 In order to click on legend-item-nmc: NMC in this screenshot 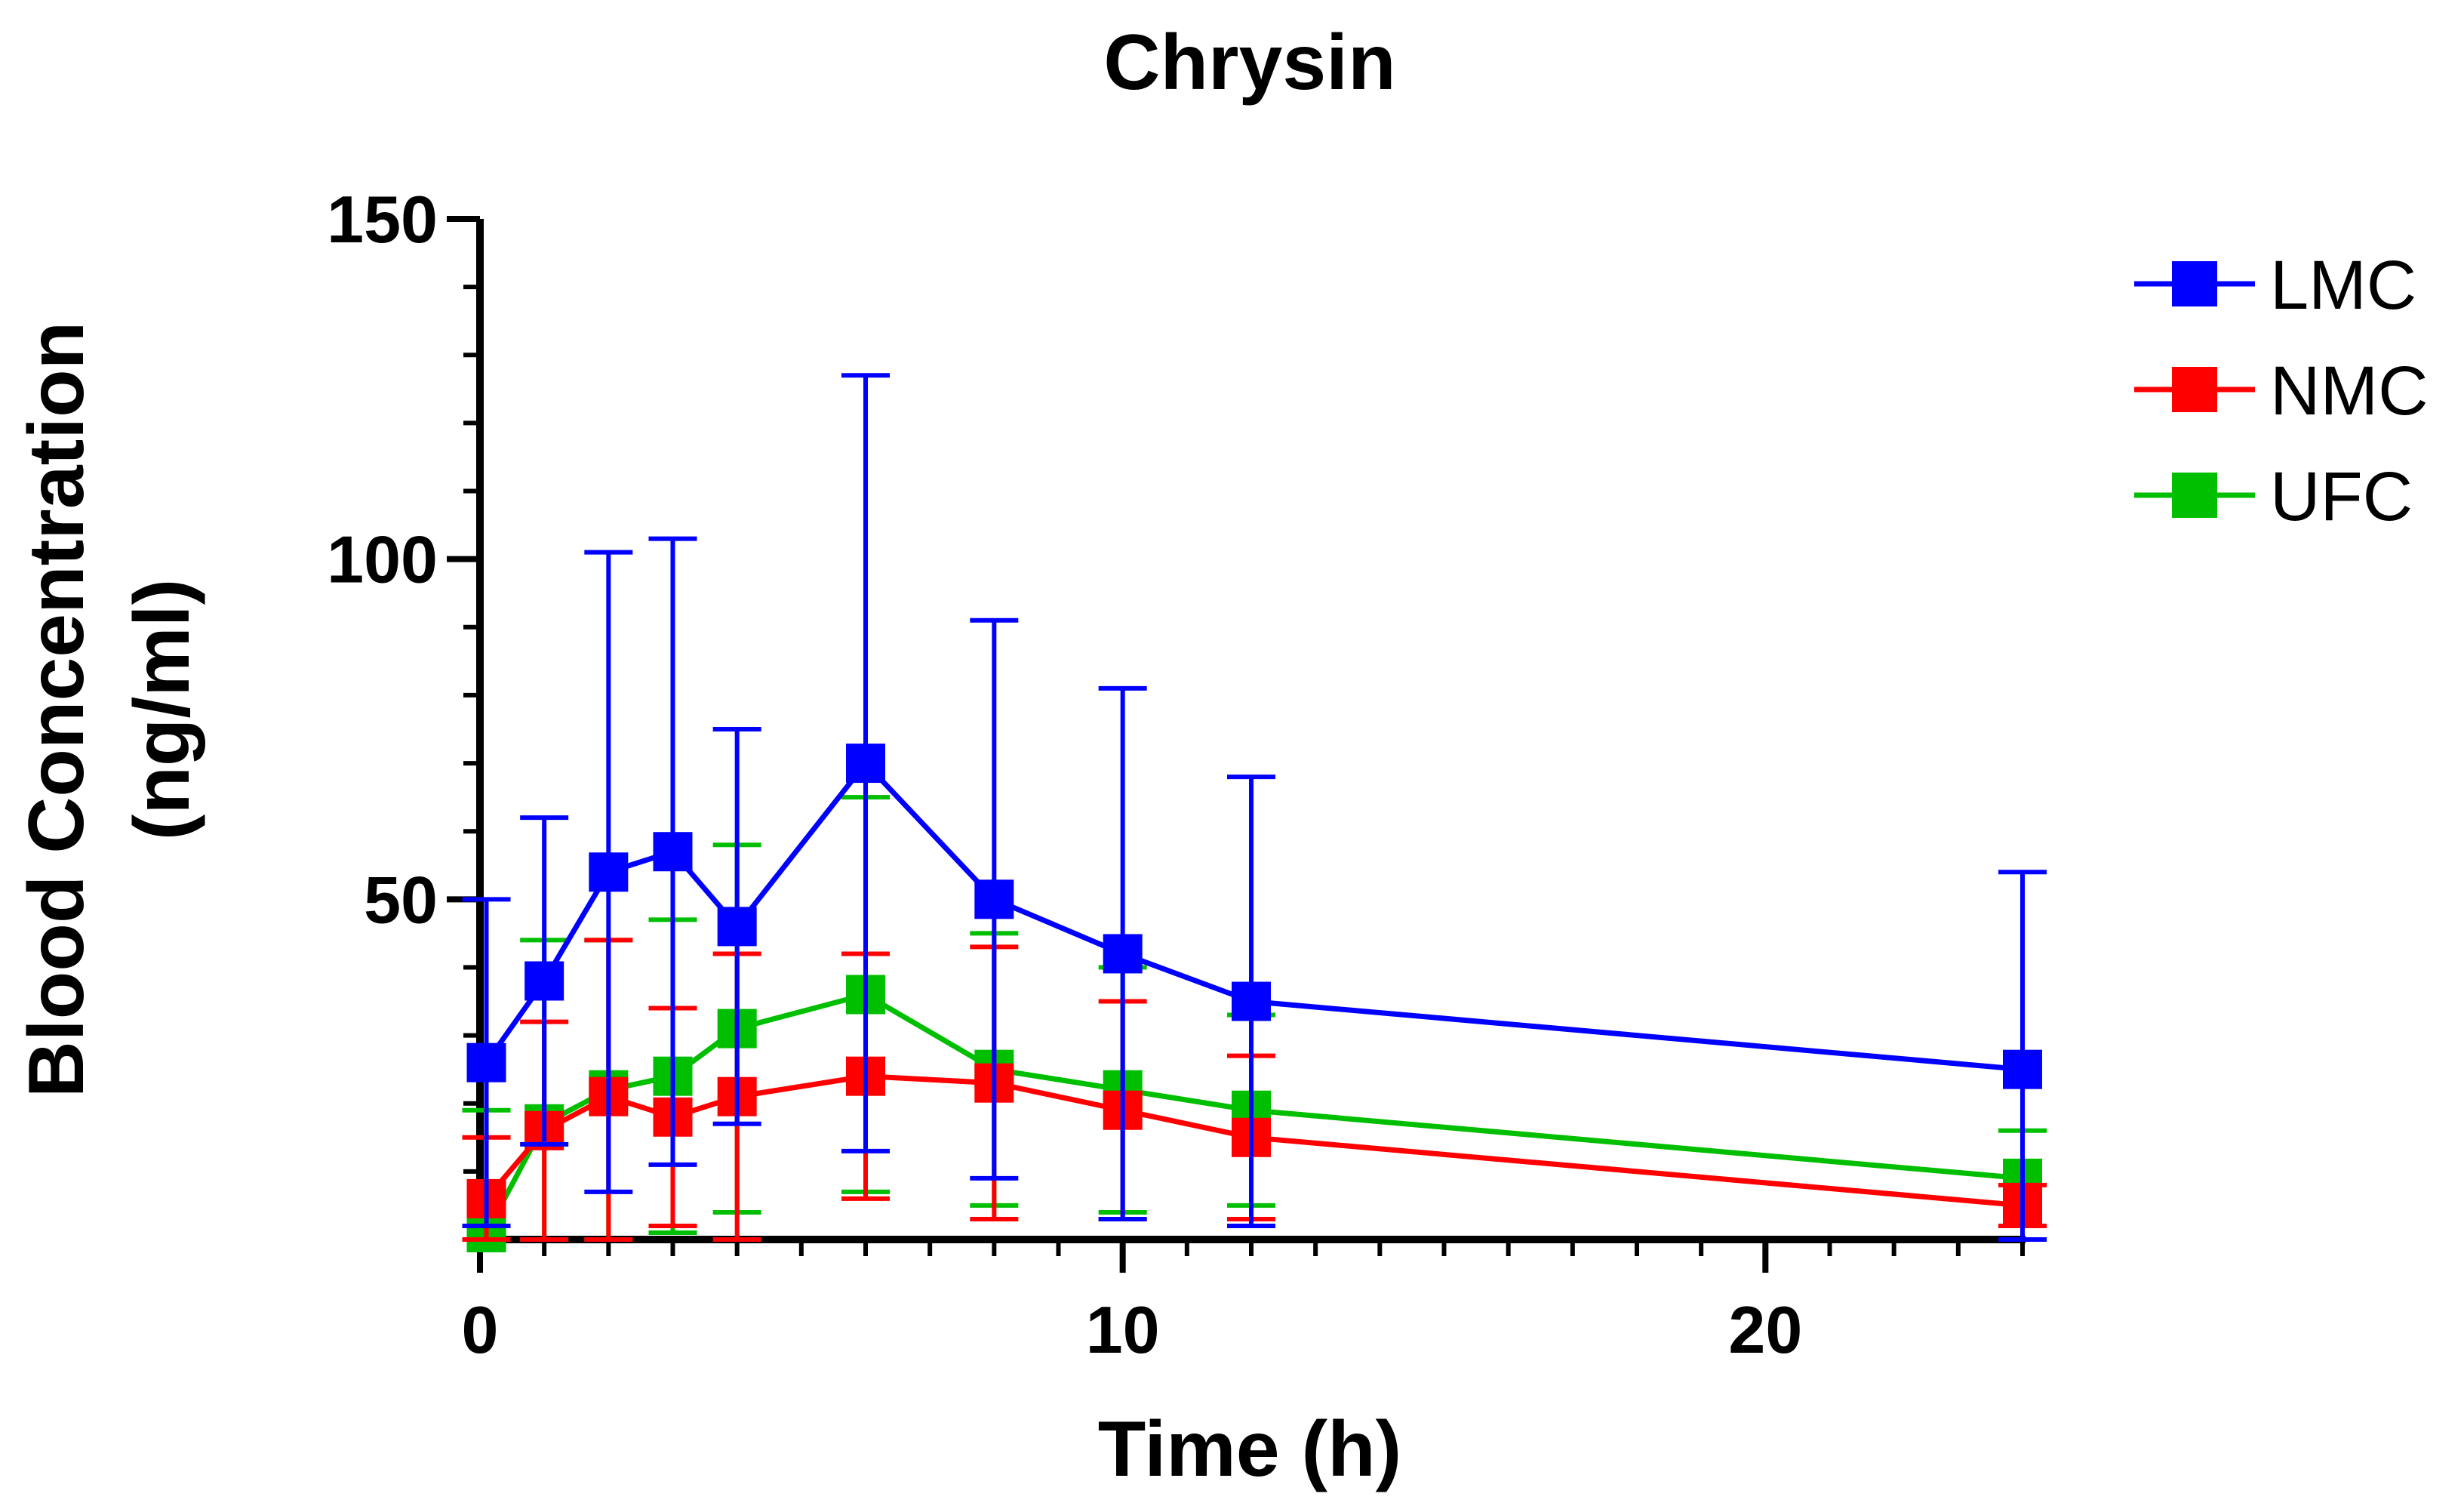, I will do `click(2281, 391)`.